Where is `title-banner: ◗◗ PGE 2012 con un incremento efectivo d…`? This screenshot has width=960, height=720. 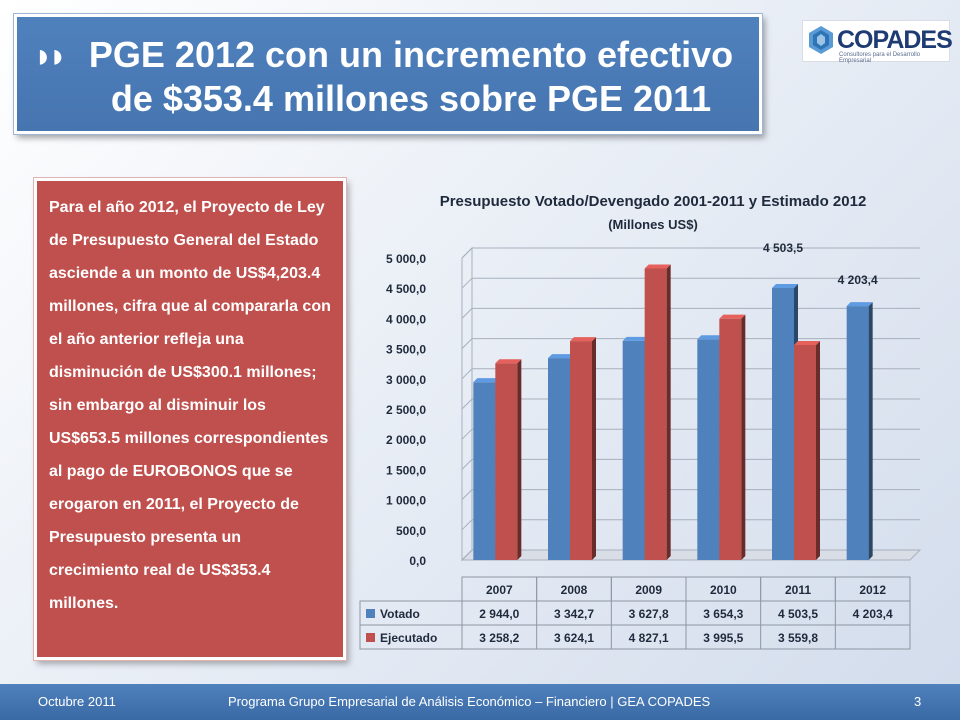
title-banner: ◗◗ PGE 2012 con un incremento efectivo d… is located at coordinates (388, 74).